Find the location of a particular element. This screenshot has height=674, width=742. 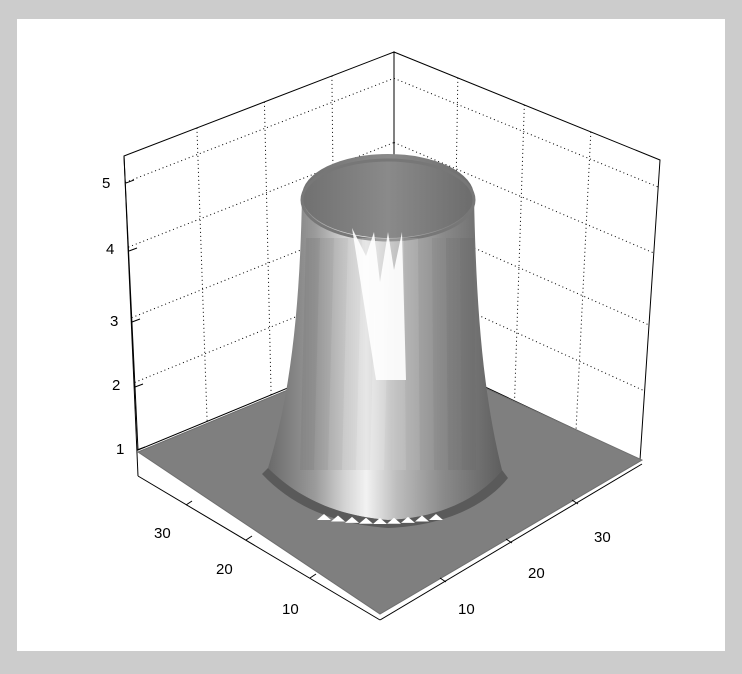

plateau-facets is located at coordinates (388, 354).